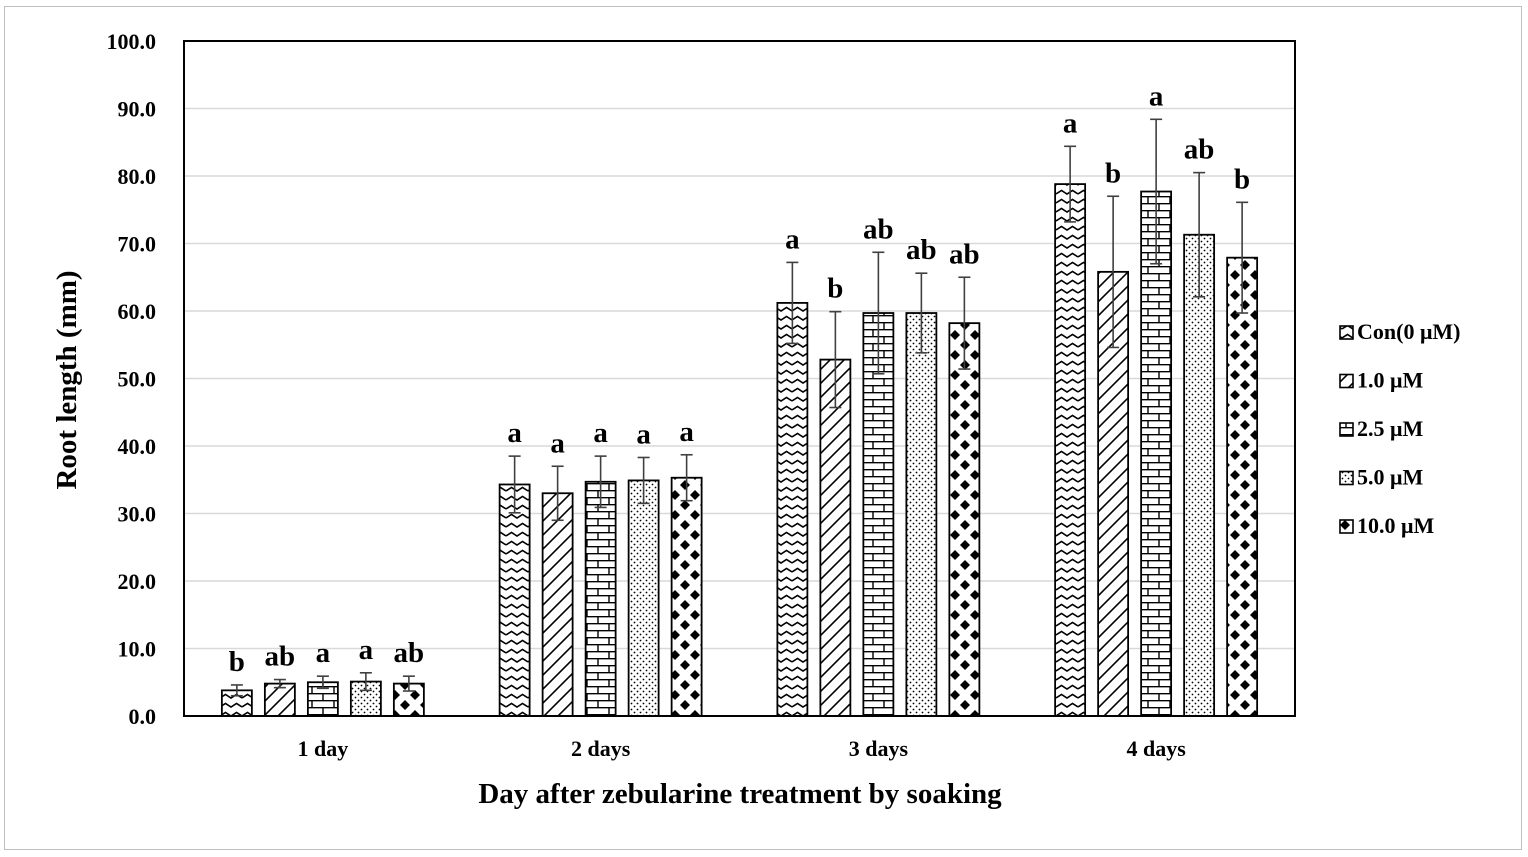  I want to click on y-tick-label: 90.0, so click(137, 109).